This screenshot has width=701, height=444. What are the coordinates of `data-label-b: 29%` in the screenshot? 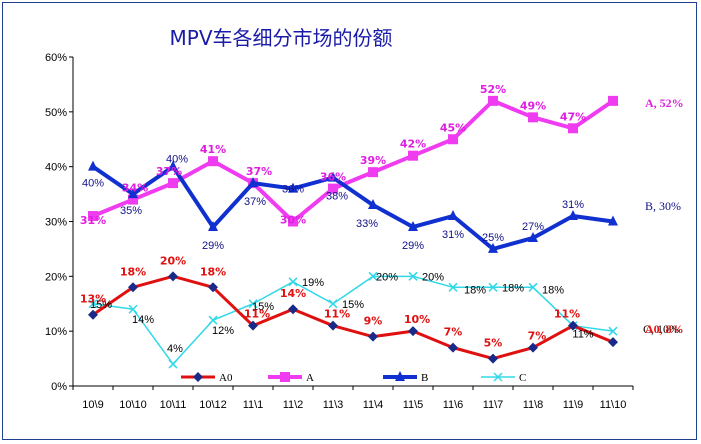 It's located at (213, 246).